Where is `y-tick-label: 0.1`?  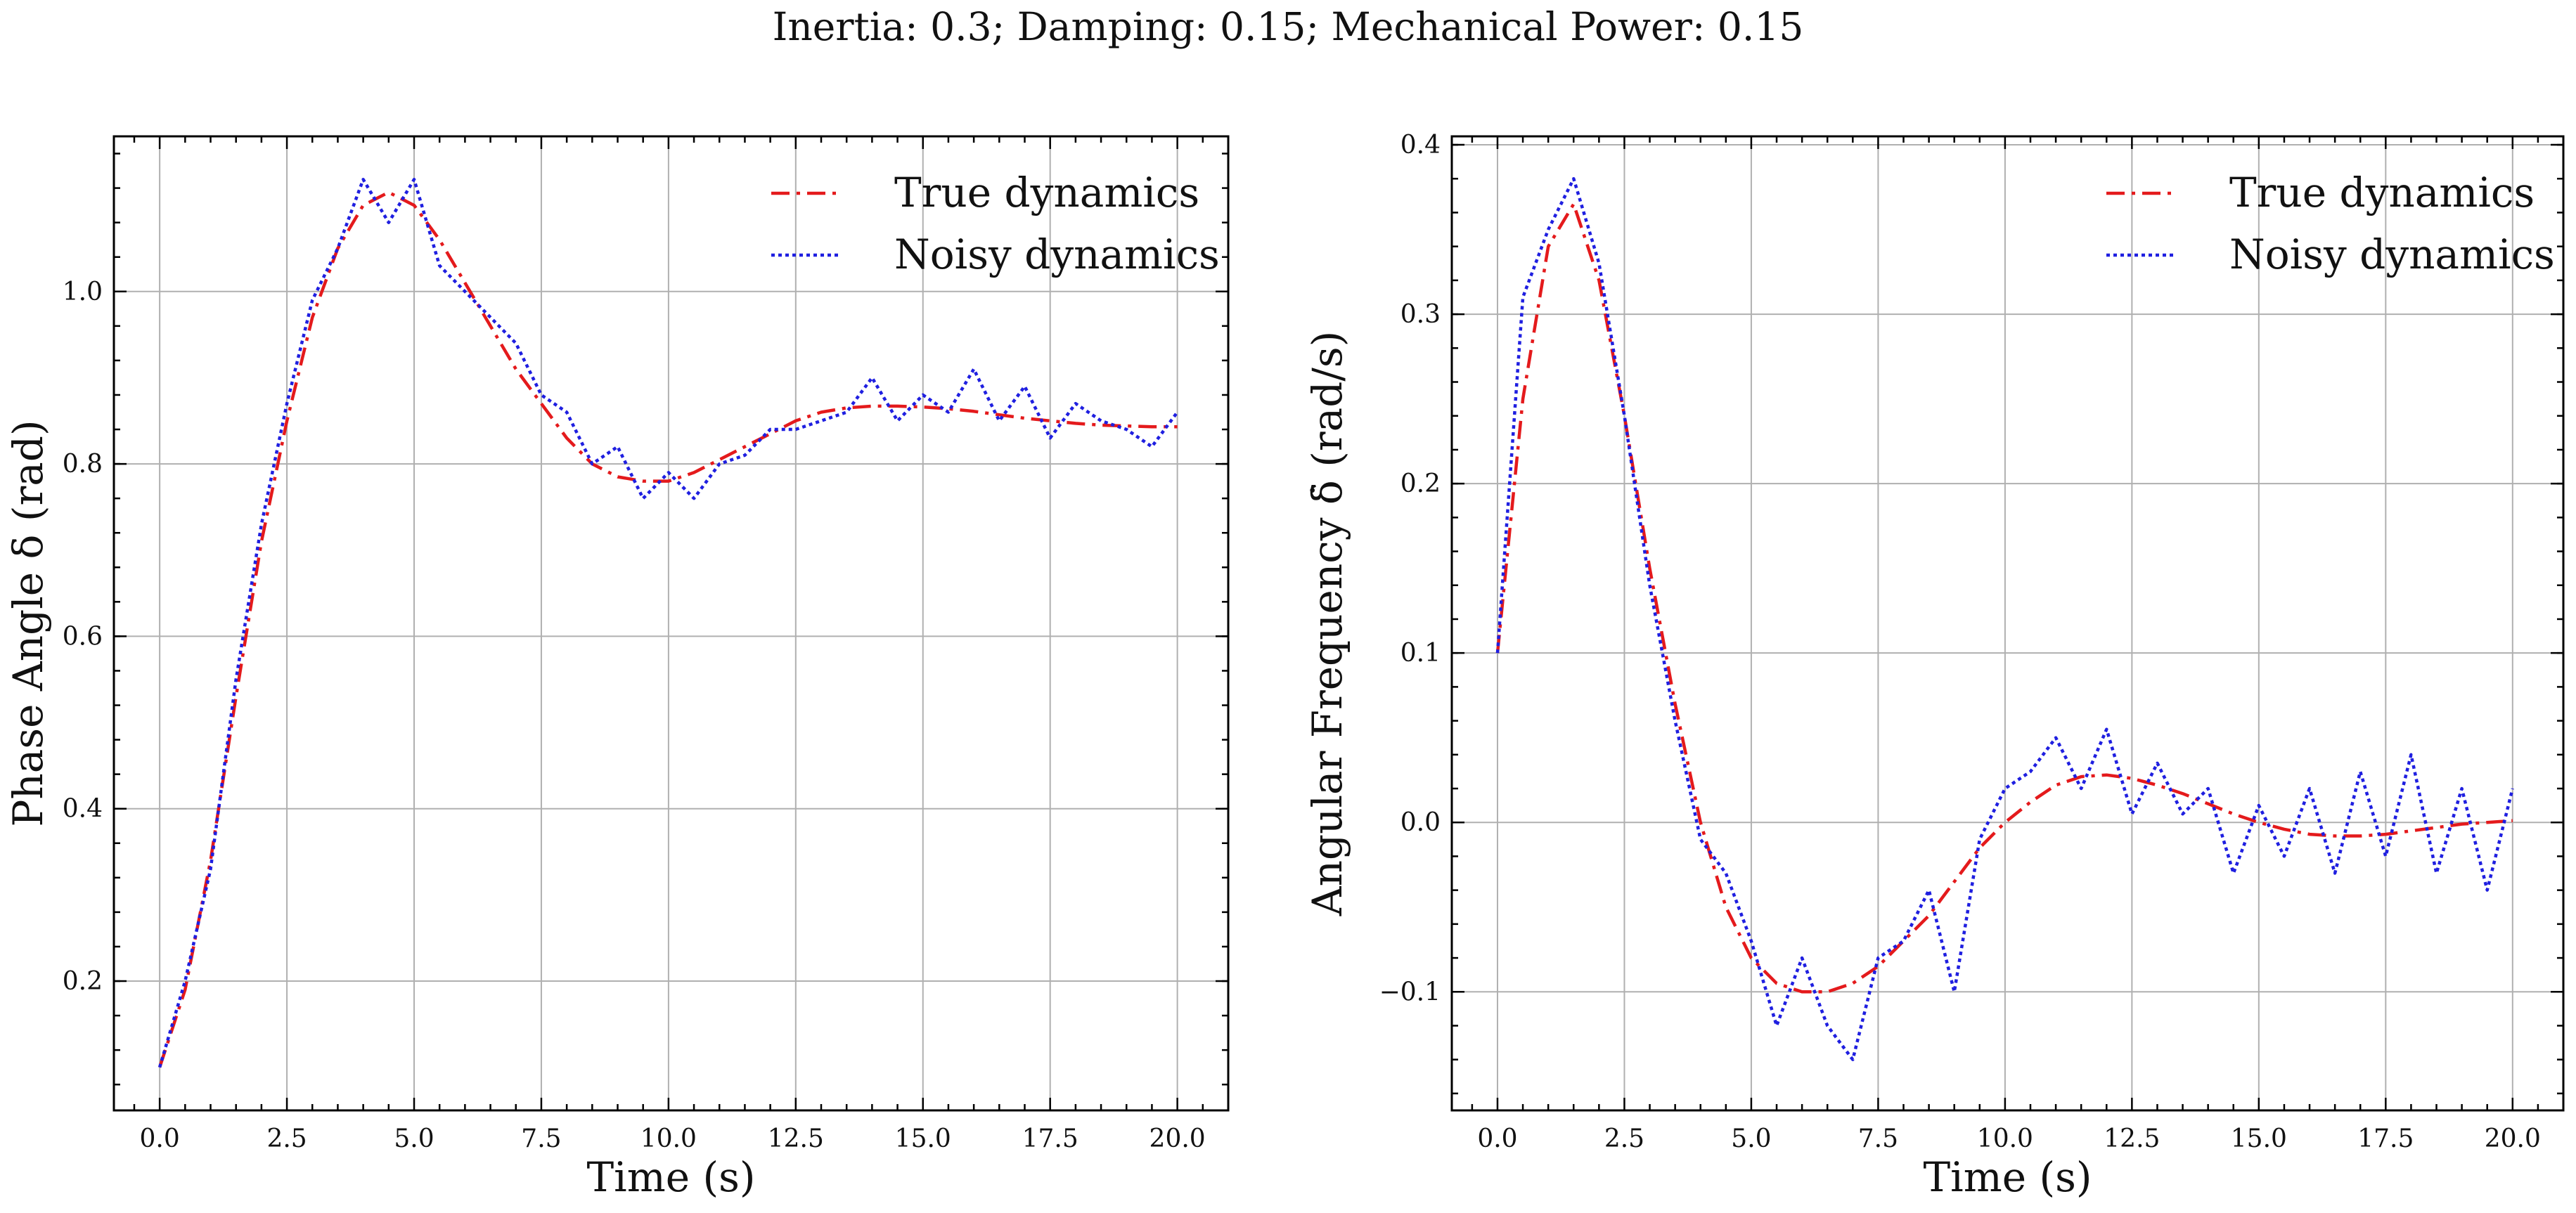
y-tick-label: 0.1 is located at coordinates (1420, 653).